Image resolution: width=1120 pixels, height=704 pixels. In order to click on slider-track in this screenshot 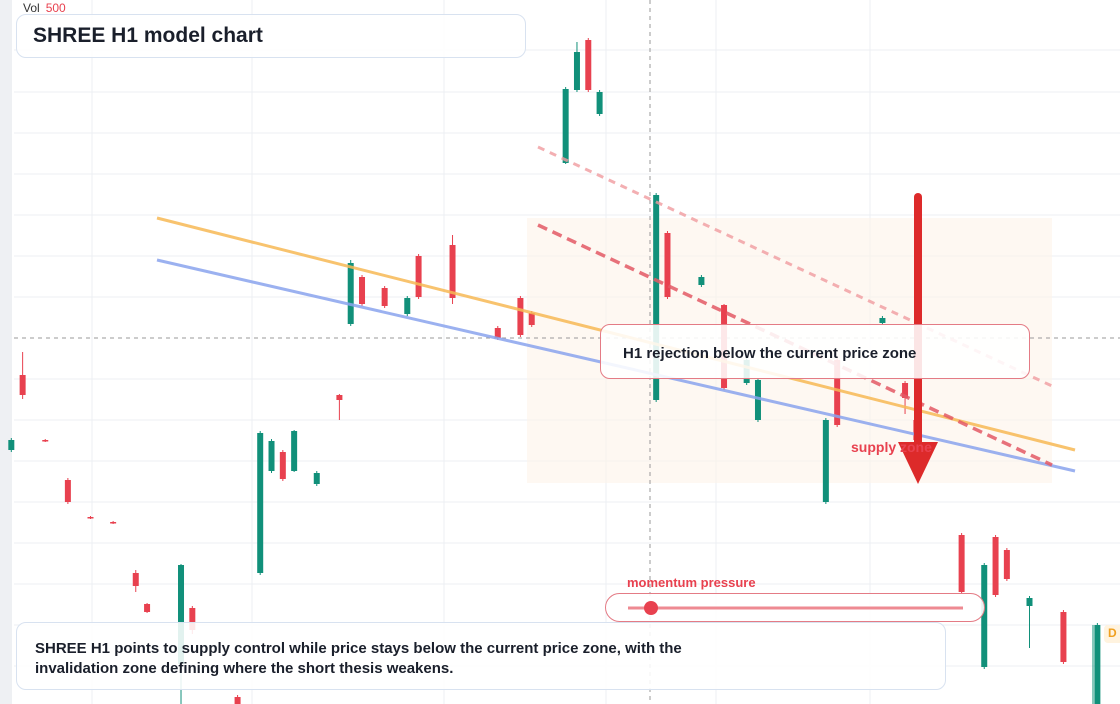, I will do `click(795, 608)`.